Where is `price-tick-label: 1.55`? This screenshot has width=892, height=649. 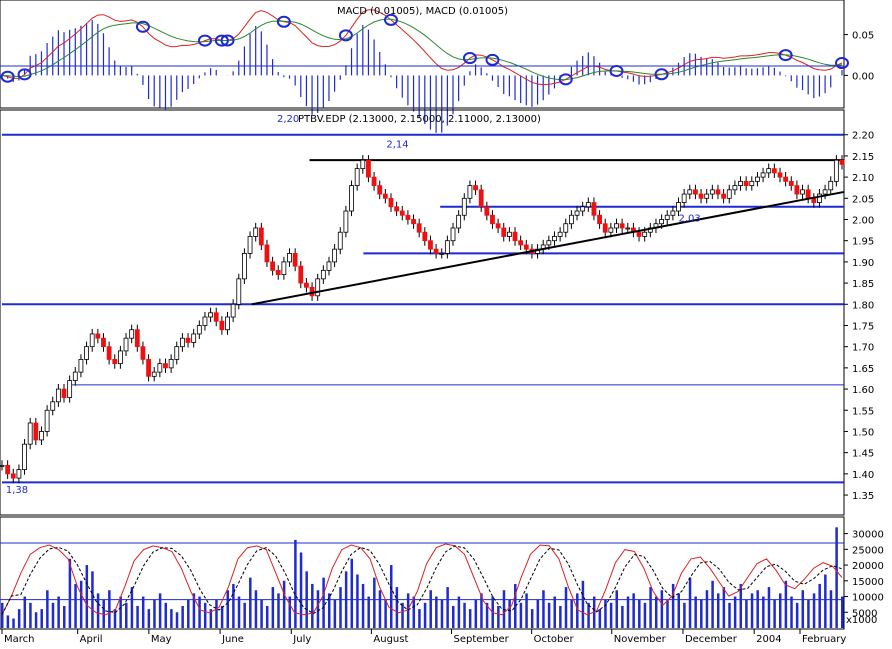 price-tick-label: 1.55 is located at coordinates (863, 411).